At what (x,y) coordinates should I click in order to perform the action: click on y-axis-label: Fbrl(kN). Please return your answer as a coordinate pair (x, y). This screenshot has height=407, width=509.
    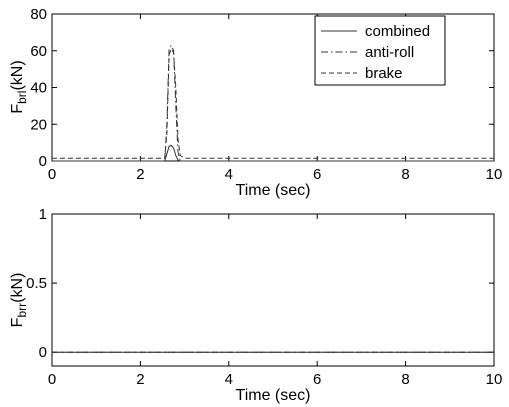
    Looking at the image, I should click on (19, 86).